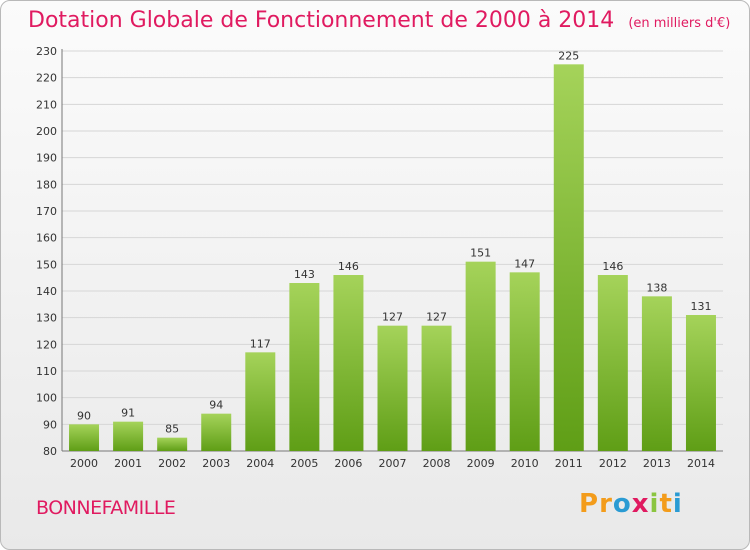 Image resolution: width=750 pixels, height=550 pixels. What do you see at coordinates (46, 318) in the screenshot?
I see `y-tick-label-130: 130` at bounding box center [46, 318].